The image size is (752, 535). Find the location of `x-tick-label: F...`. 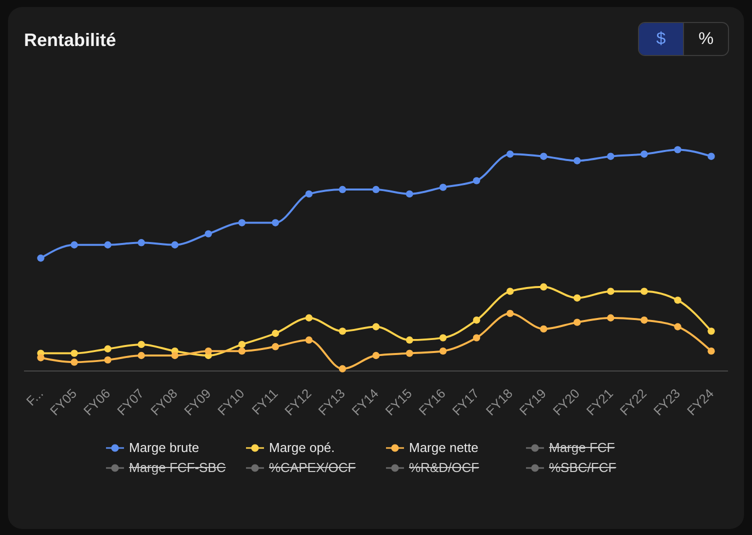

x-tick-label: F... is located at coordinates (34, 397).